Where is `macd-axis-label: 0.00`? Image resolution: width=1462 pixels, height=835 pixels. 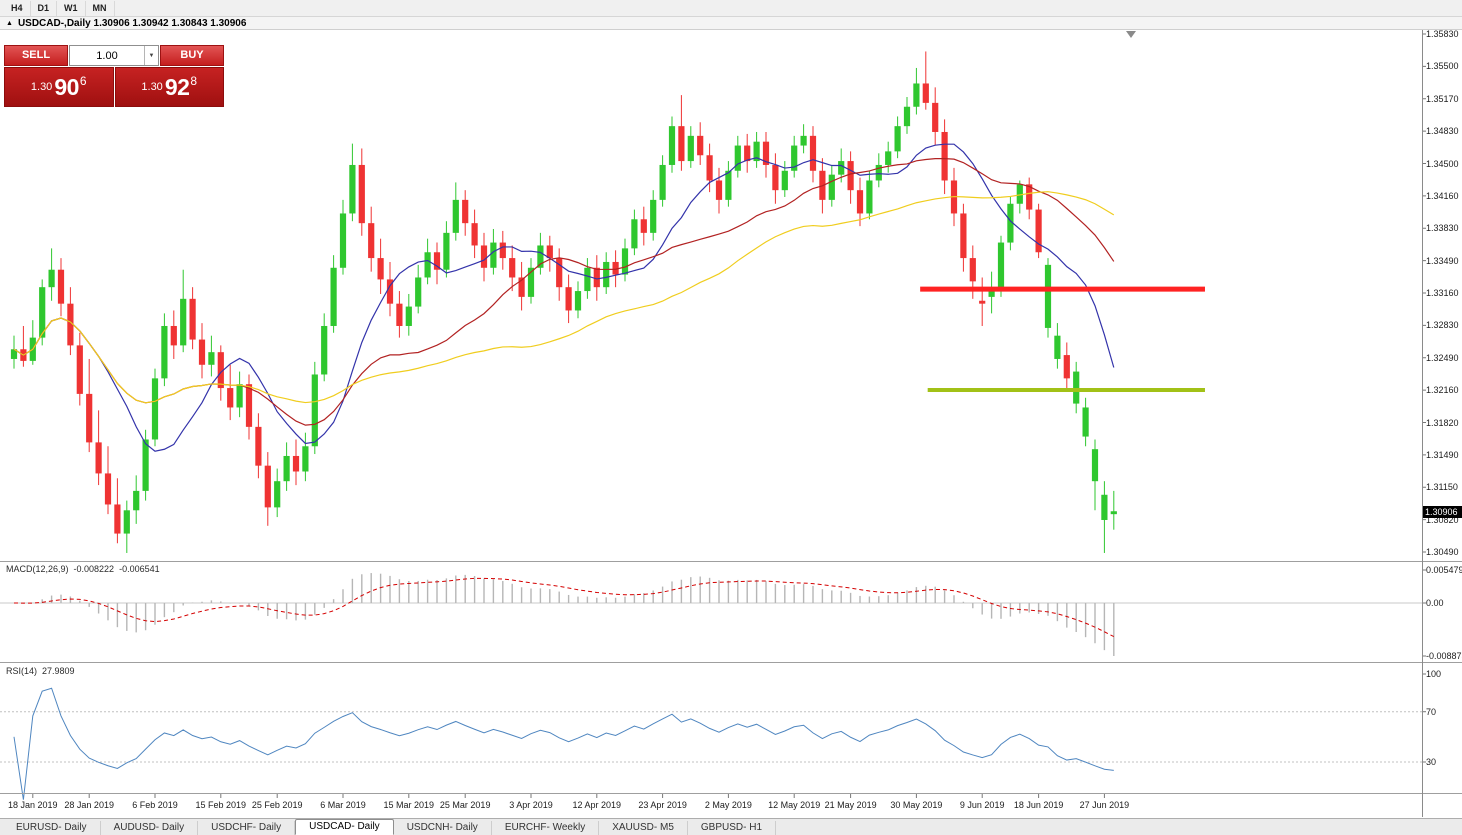
macd-axis-label: 0.00 is located at coordinates (1435, 603).